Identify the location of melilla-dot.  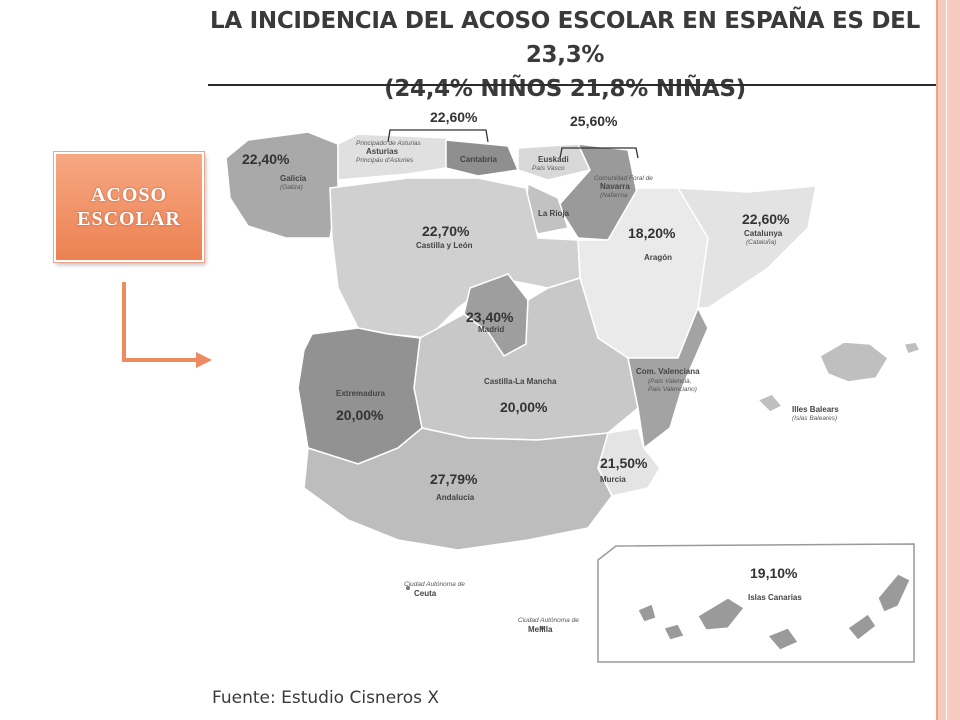
(542, 628).